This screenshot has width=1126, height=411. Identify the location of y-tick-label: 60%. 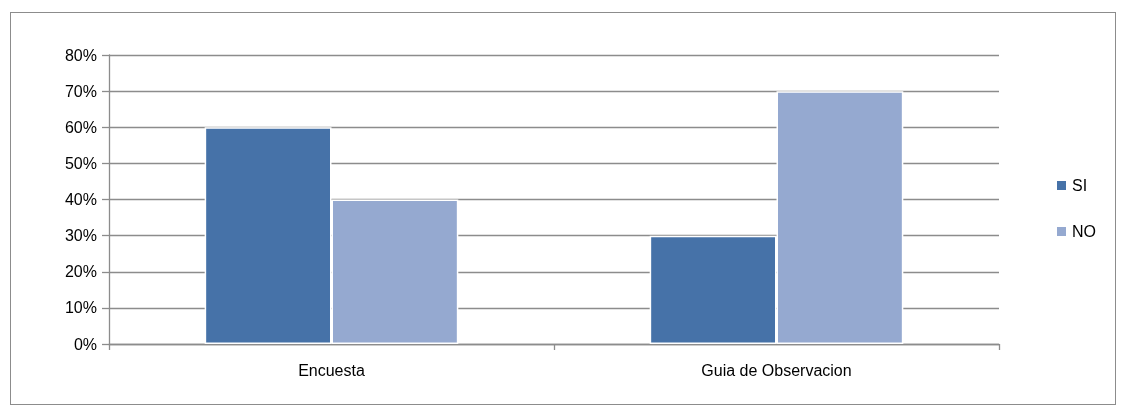
(80, 127).